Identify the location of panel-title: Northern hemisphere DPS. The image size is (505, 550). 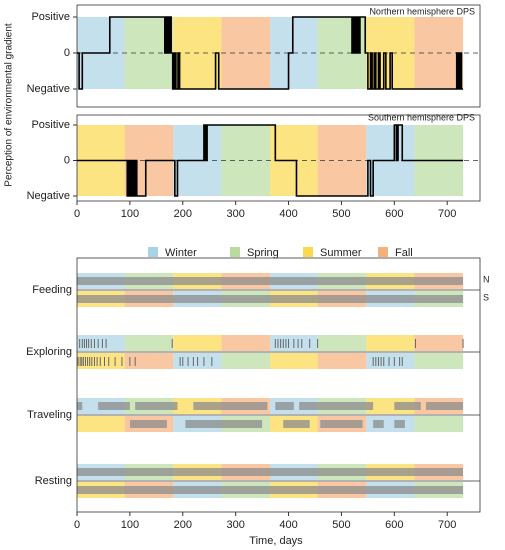
(422, 11).